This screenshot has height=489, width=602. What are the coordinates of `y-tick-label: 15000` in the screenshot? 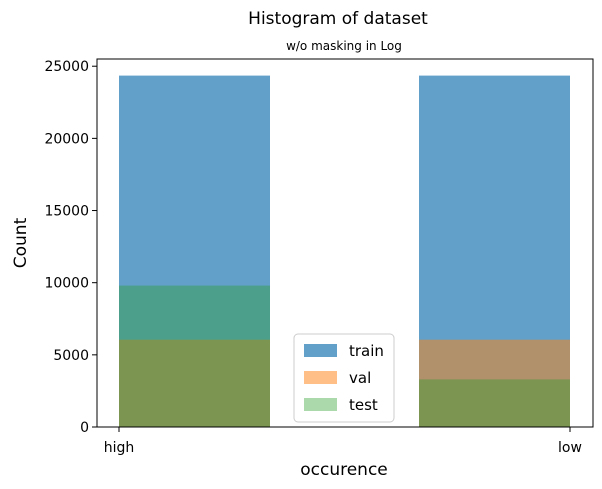 It's located at (66, 212).